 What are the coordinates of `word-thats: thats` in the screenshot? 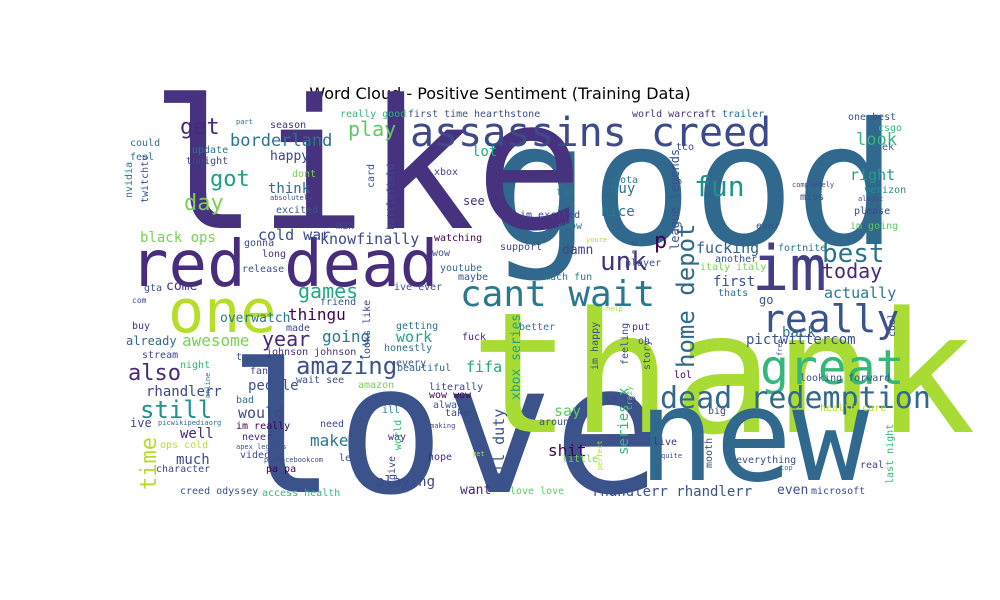 It's located at (733, 293).